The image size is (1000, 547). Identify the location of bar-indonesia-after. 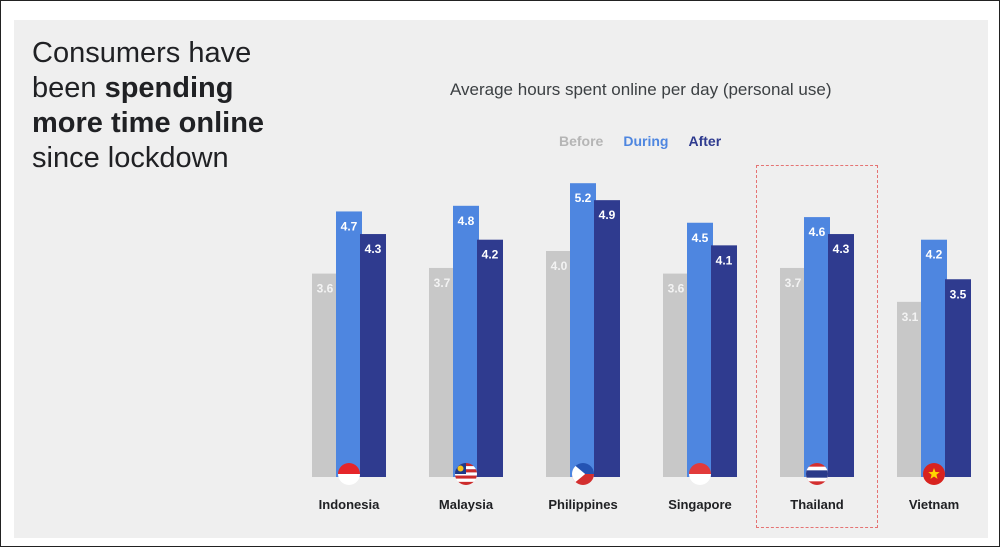
(373, 355).